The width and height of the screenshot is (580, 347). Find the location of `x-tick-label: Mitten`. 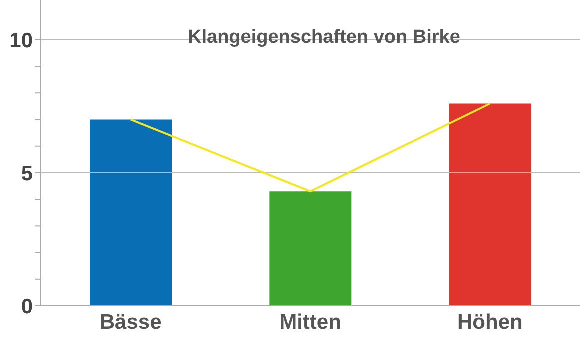

x-tick-label: Mitten is located at coordinates (311, 322).